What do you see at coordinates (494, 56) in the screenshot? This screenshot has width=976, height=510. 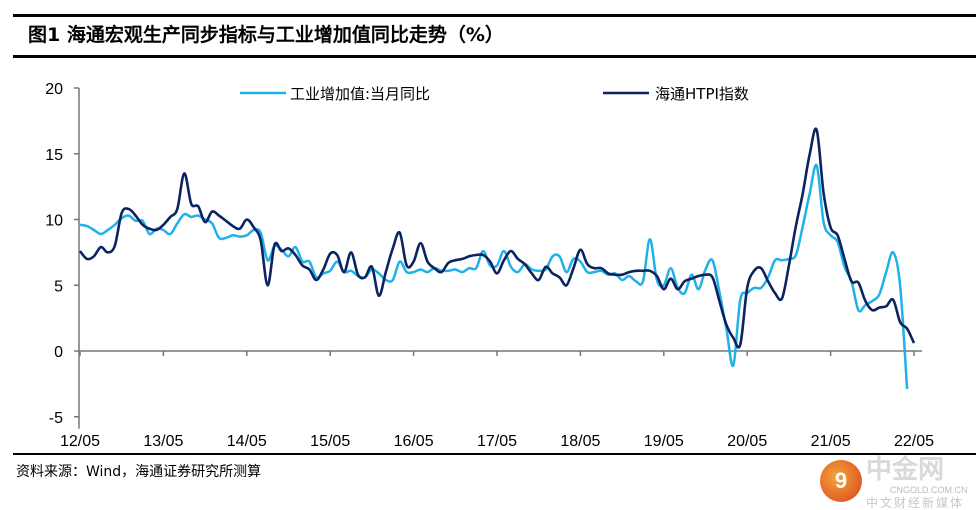 I see `title-bottom-rule` at bounding box center [494, 56].